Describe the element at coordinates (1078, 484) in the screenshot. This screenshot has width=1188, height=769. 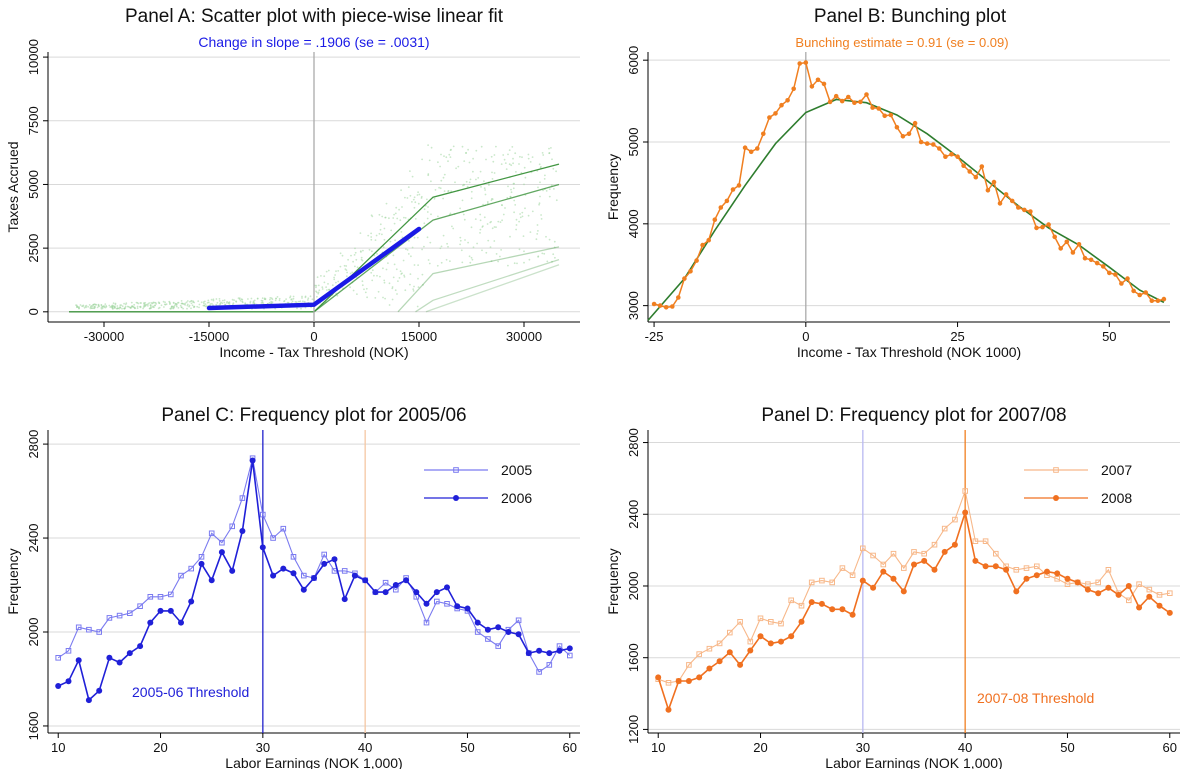
I see `legend: 2007 2008` at that location.